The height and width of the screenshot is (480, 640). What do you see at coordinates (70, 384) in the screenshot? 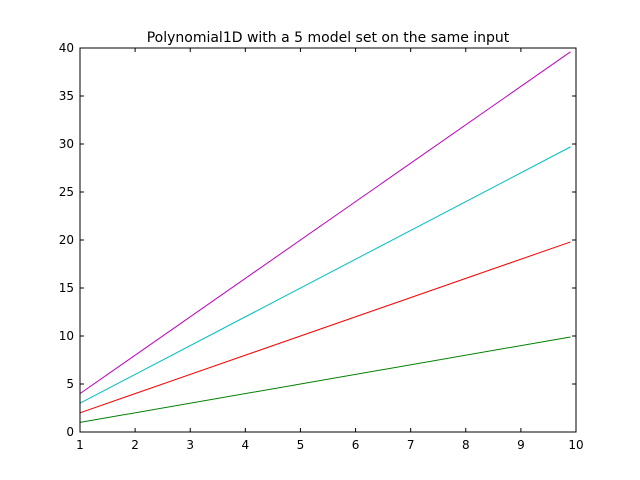
I see `y-tick-label: 5` at bounding box center [70, 384].